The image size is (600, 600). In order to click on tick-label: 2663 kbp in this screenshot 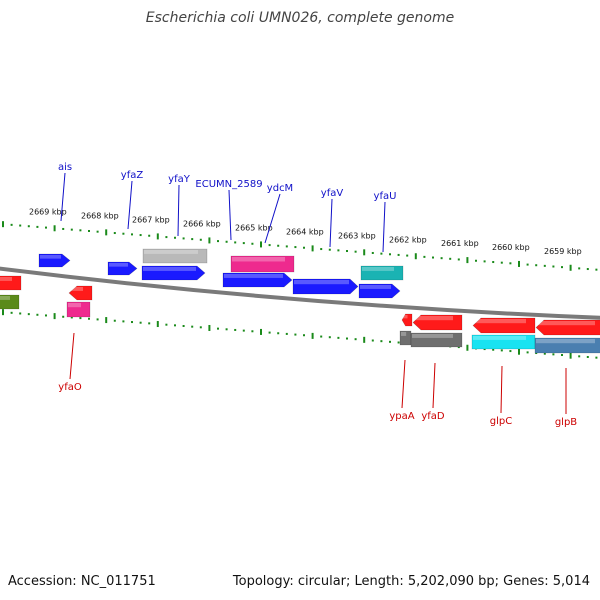, I will do `click(357, 235)`.